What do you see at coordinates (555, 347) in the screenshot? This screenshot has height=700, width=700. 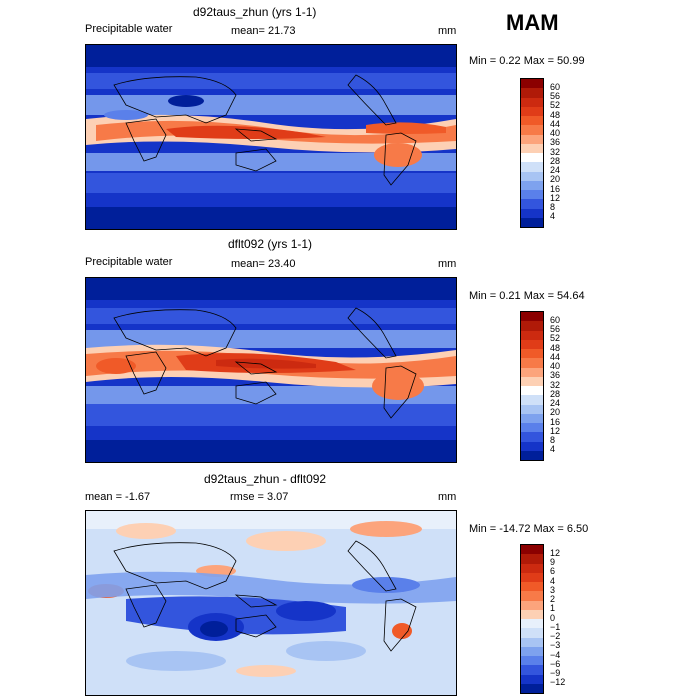 I see `panel-2-tick: 48` at bounding box center [555, 347].